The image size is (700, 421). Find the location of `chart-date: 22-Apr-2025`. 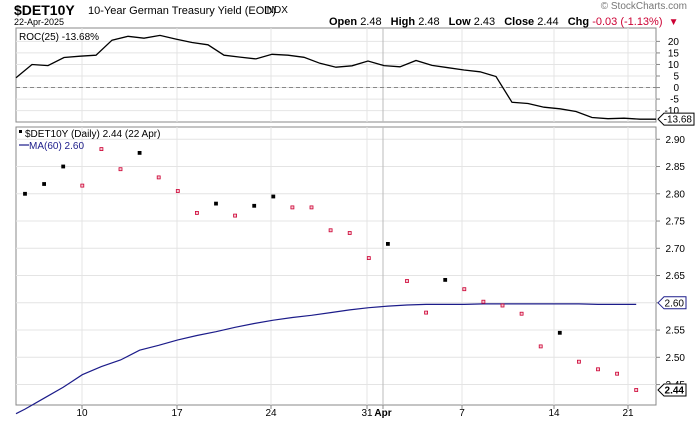

chart-date: 22-Apr-2025 is located at coordinates (39, 22).